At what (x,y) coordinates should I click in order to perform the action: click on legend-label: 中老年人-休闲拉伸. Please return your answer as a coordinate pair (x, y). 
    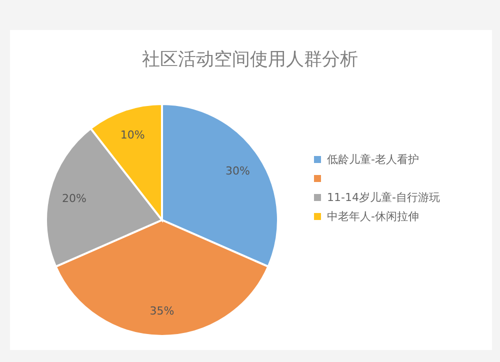
    Looking at the image, I should click on (373, 216).